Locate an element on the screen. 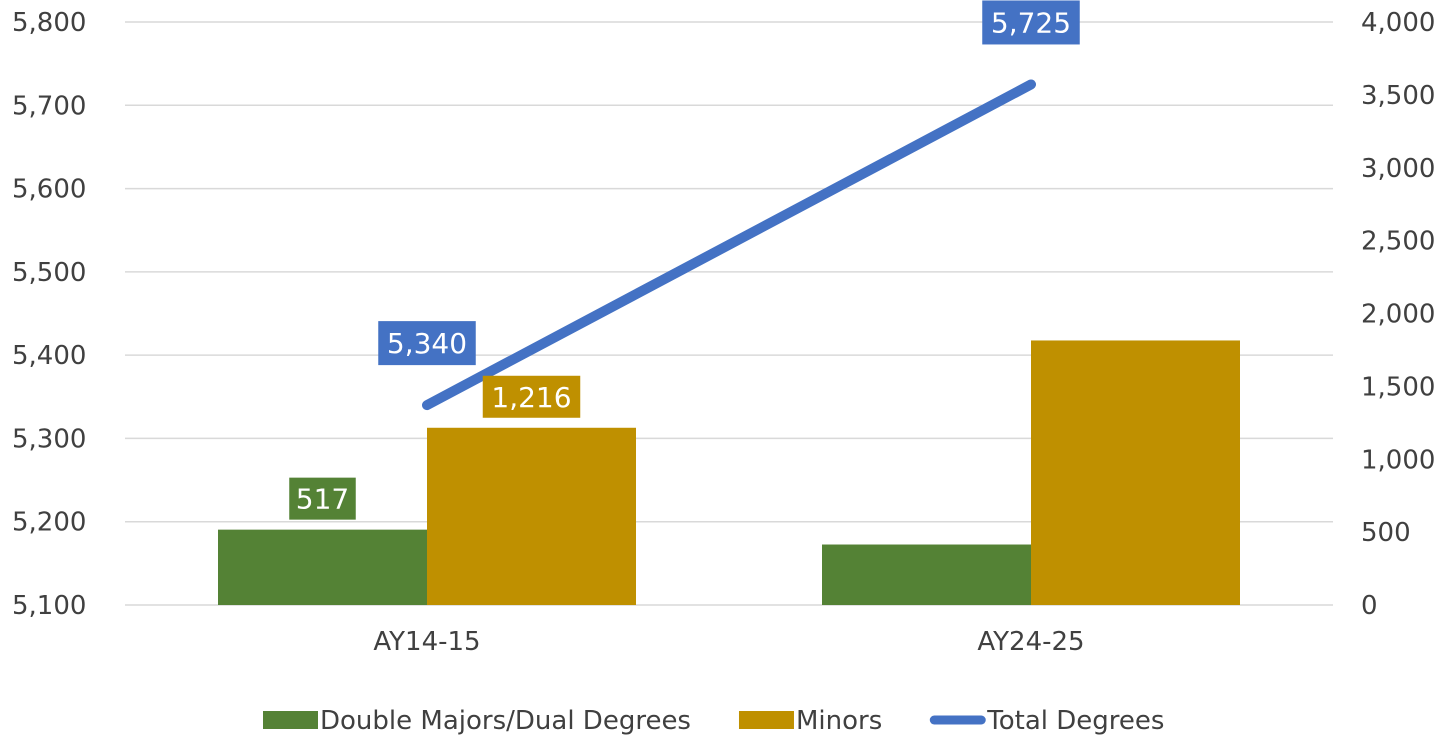  primary-tick-label: 5,400 is located at coordinates (49, 356).